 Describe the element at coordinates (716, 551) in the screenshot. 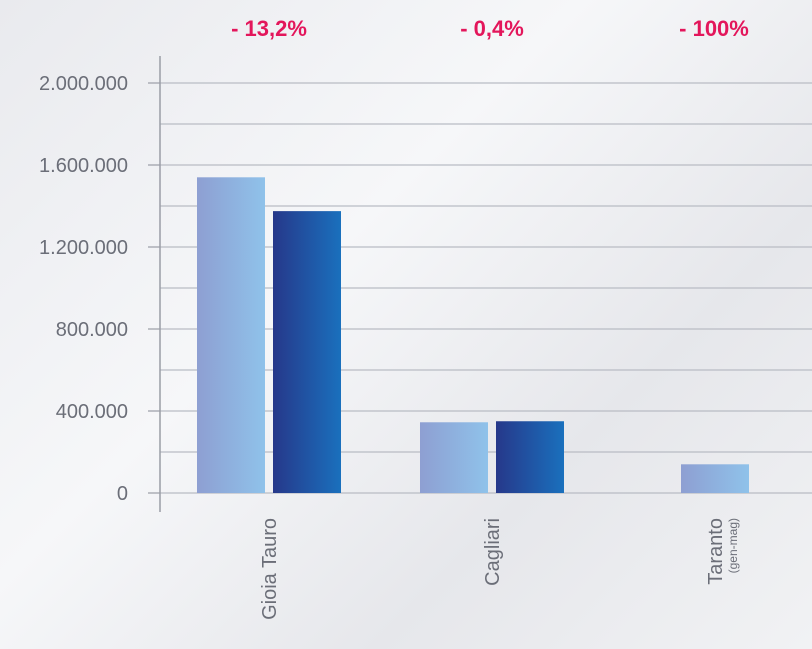

I see `category-label: Taranto` at that location.